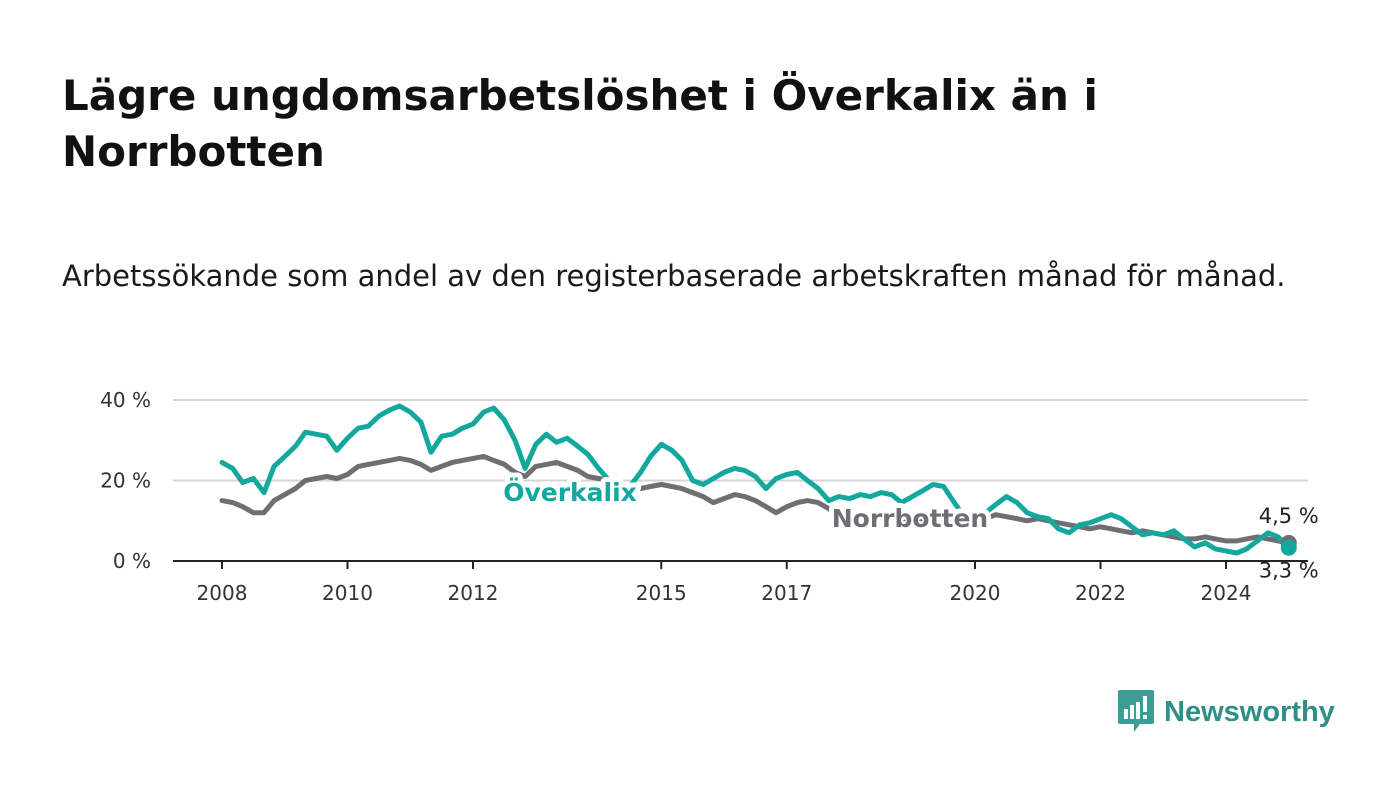  I want to click on series-line-norrbotten, so click(755, 499).